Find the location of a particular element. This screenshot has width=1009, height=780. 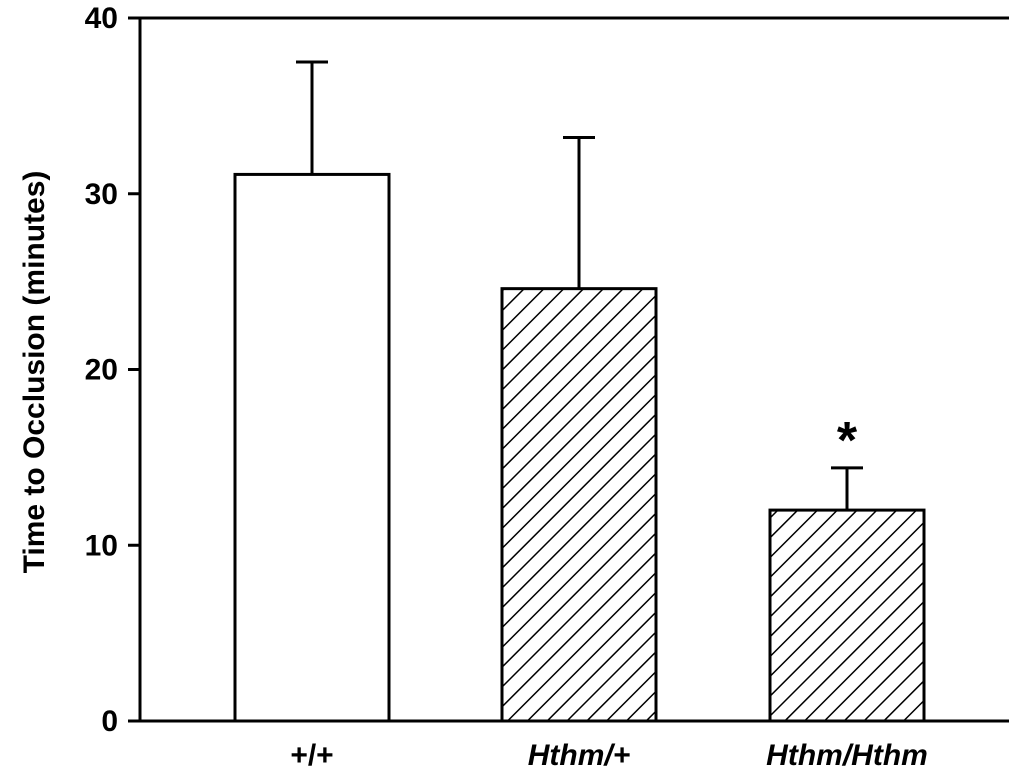

x-category-label: Hthm/Hthm is located at coordinates (847, 755).